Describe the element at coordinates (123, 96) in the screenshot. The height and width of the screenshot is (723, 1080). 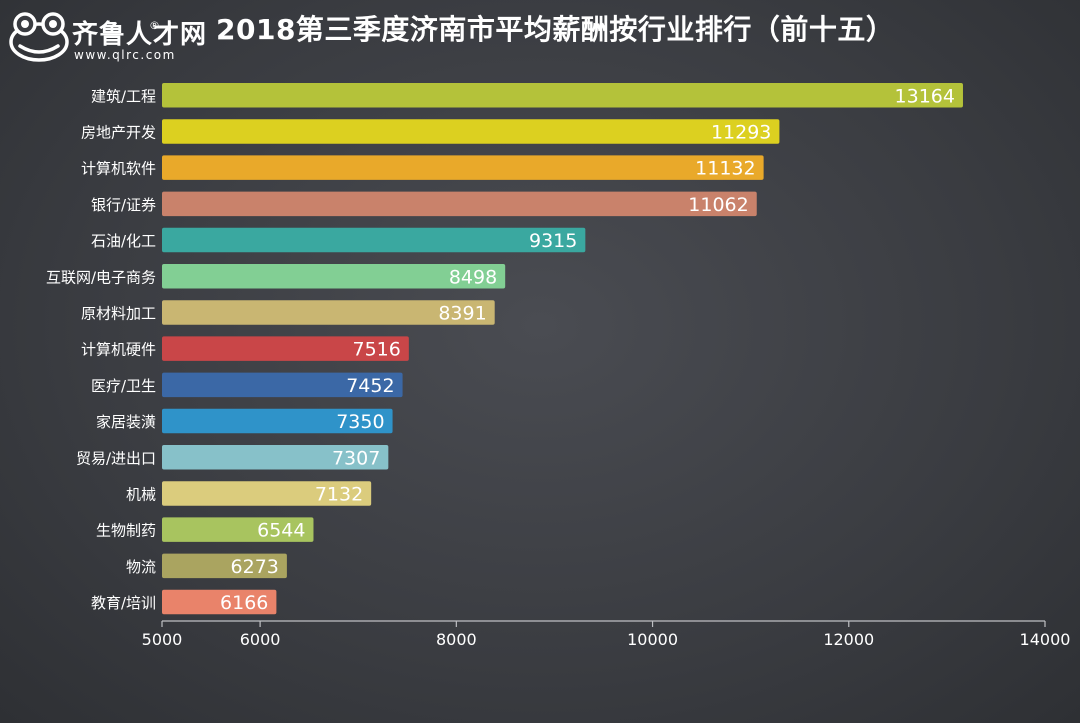
I see `category-label: 建筑/工程` at that location.